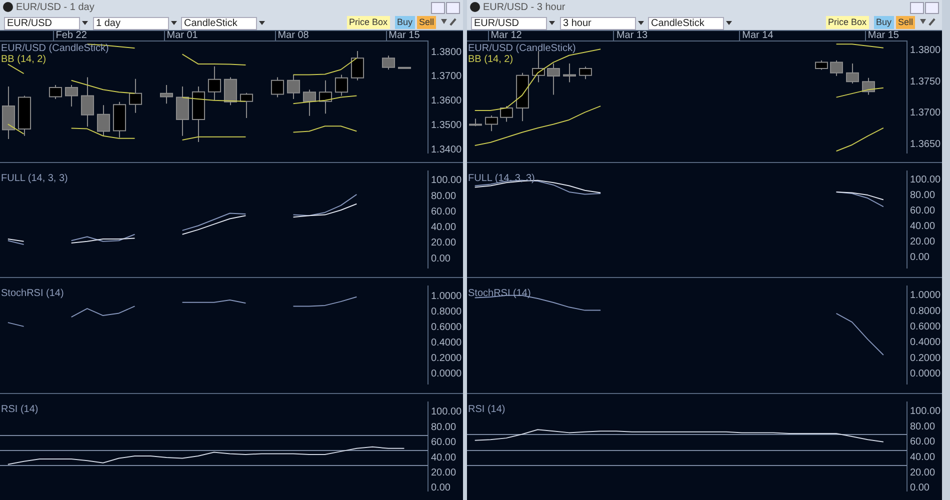 This screenshot has width=950, height=500. I want to click on x-tick-label: Mar 13, so click(632, 35).